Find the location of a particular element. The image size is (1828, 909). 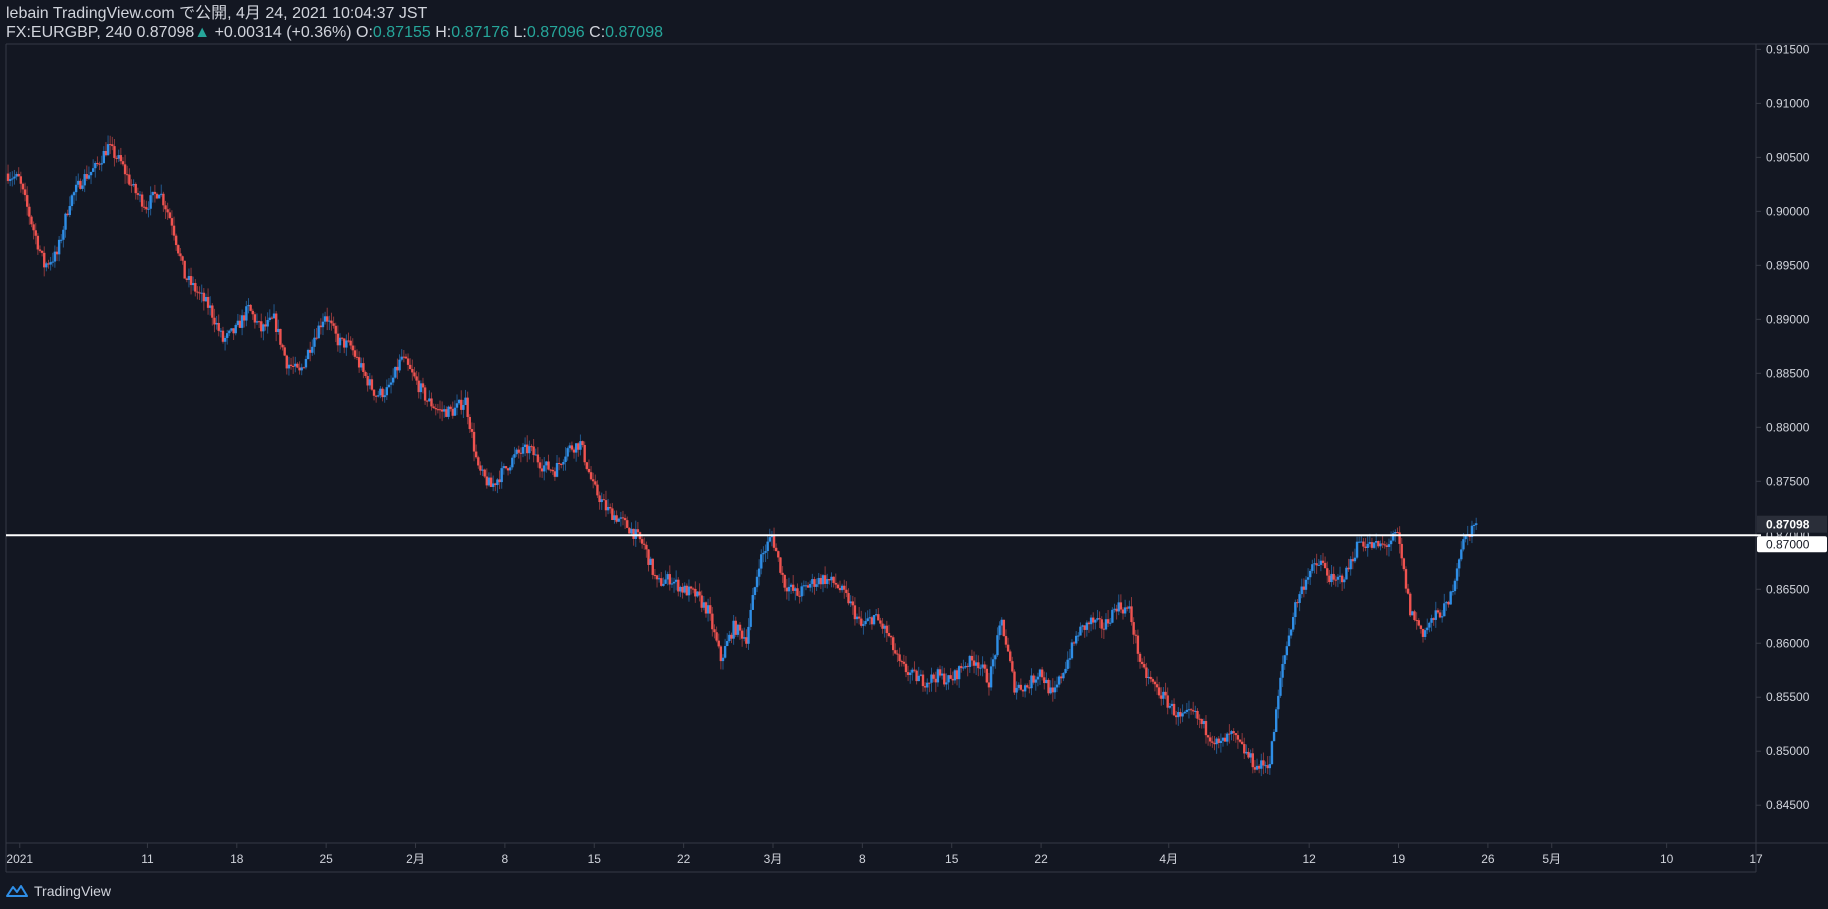

current-price-label: 0.87098 is located at coordinates (1788, 525).